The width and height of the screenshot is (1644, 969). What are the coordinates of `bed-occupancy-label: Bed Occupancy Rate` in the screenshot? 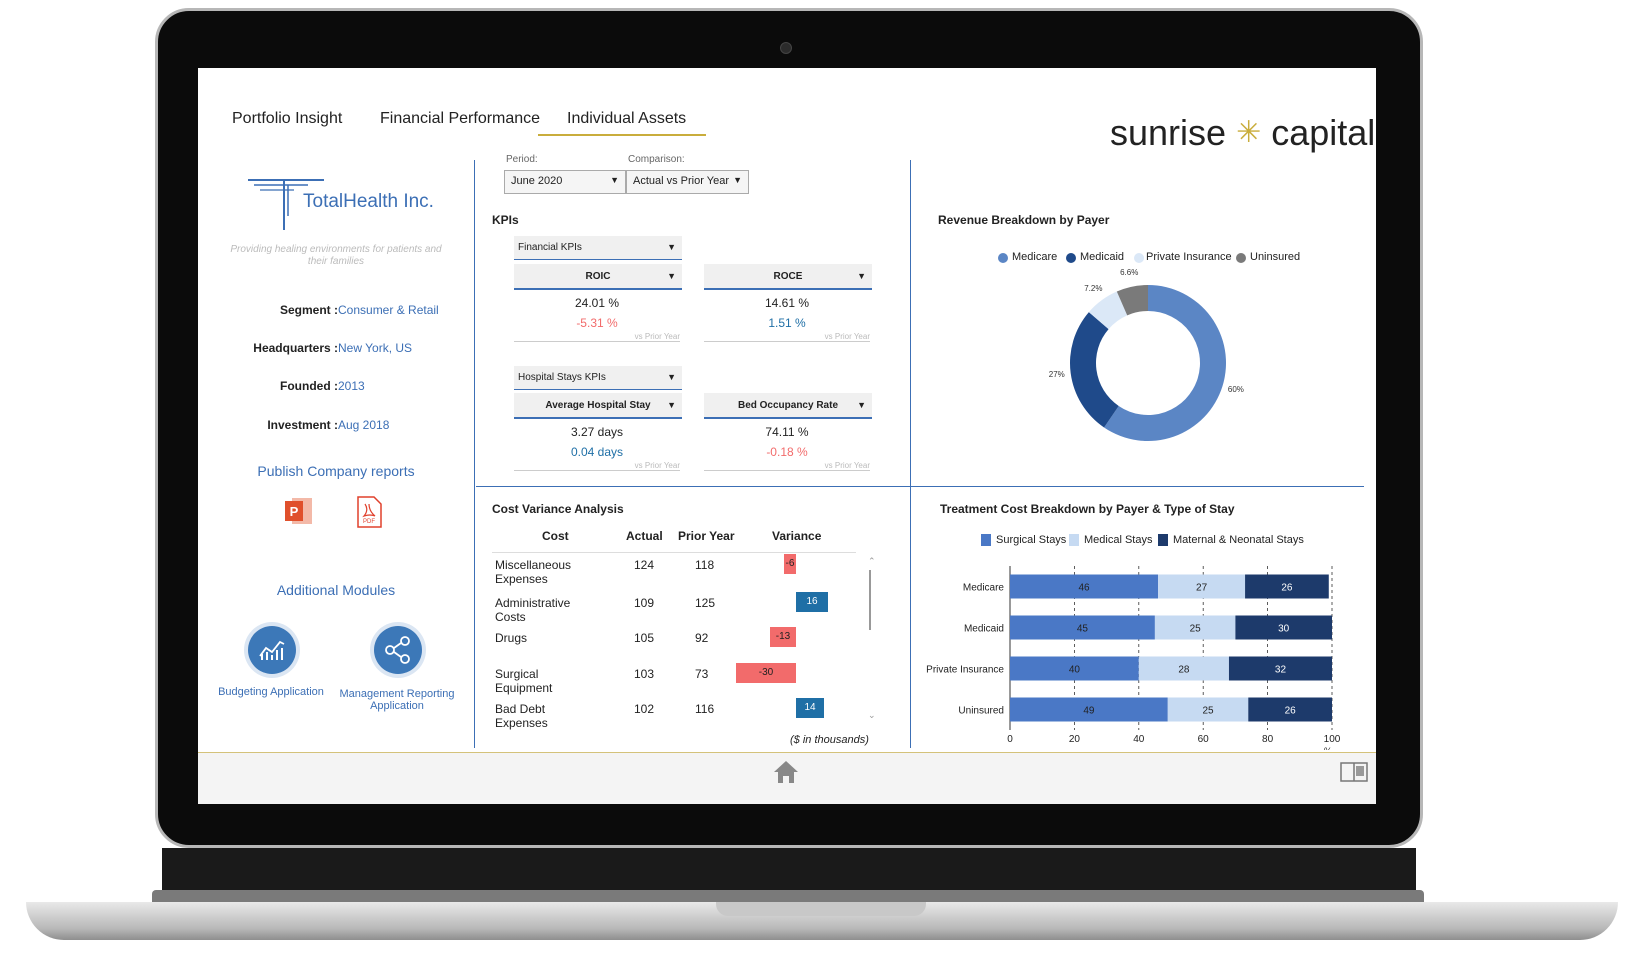 It's located at (788, 405).